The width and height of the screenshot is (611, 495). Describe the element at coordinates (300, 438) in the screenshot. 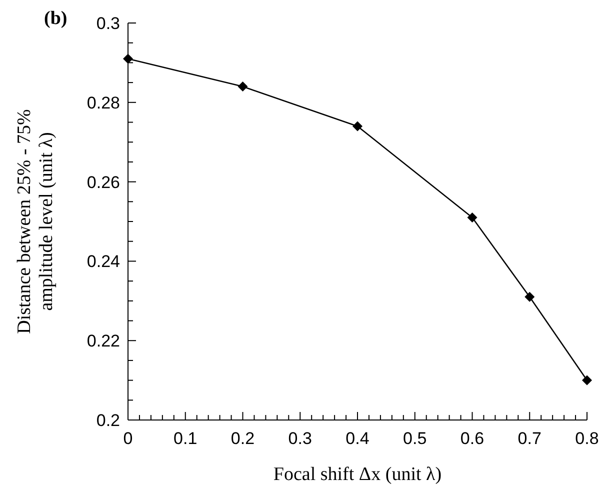

I see `x-tick-label: 0.3` at that location.